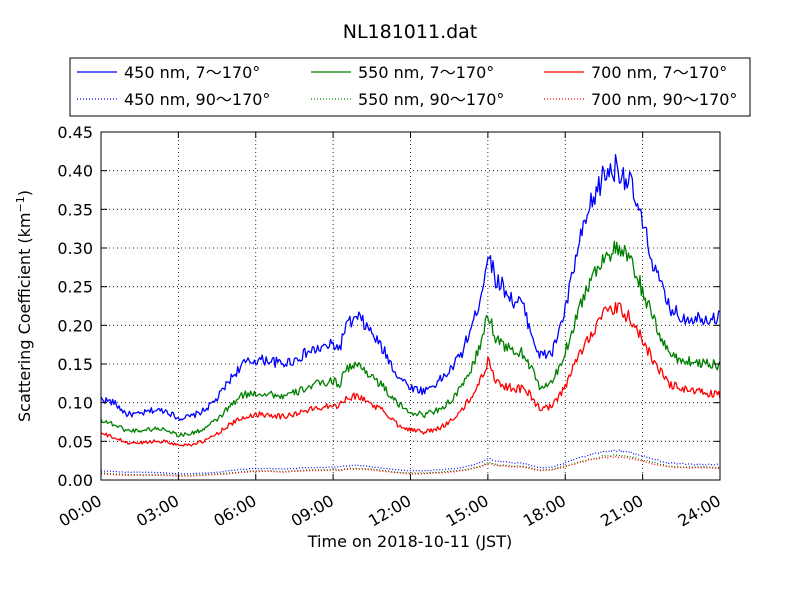 This screenshot has width=800, height=600. What do you see at coordinates (431, 99) in the screenshot?
I see `legend-label: 550 nm, 90～170°` at bounding box center [431, 99].